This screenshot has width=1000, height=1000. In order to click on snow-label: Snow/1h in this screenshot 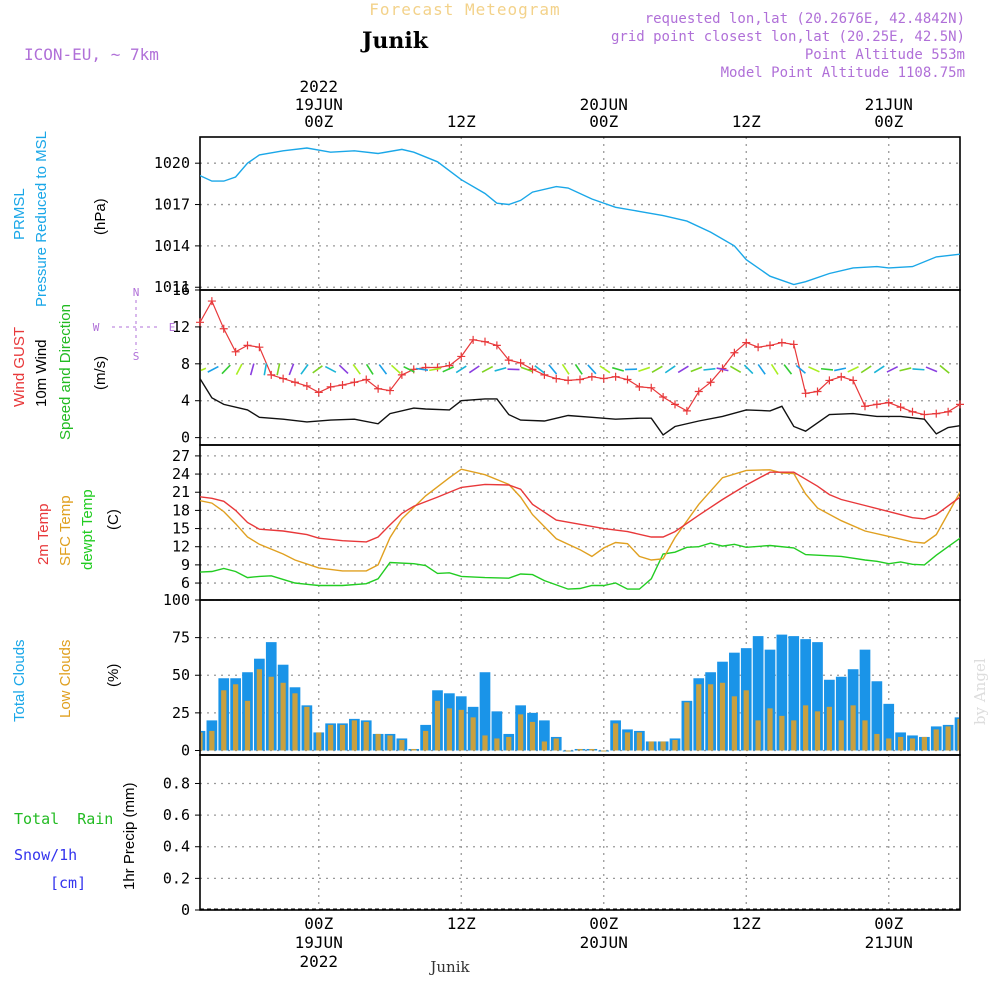, I will do `click(45, 855)`.